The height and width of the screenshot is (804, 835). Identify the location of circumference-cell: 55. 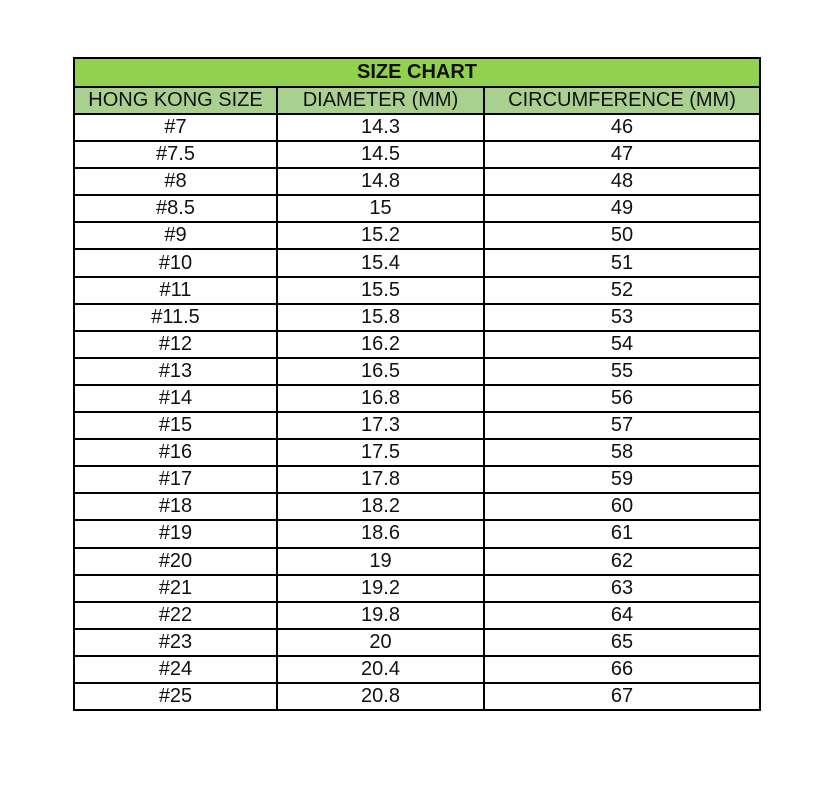
(622, 371).